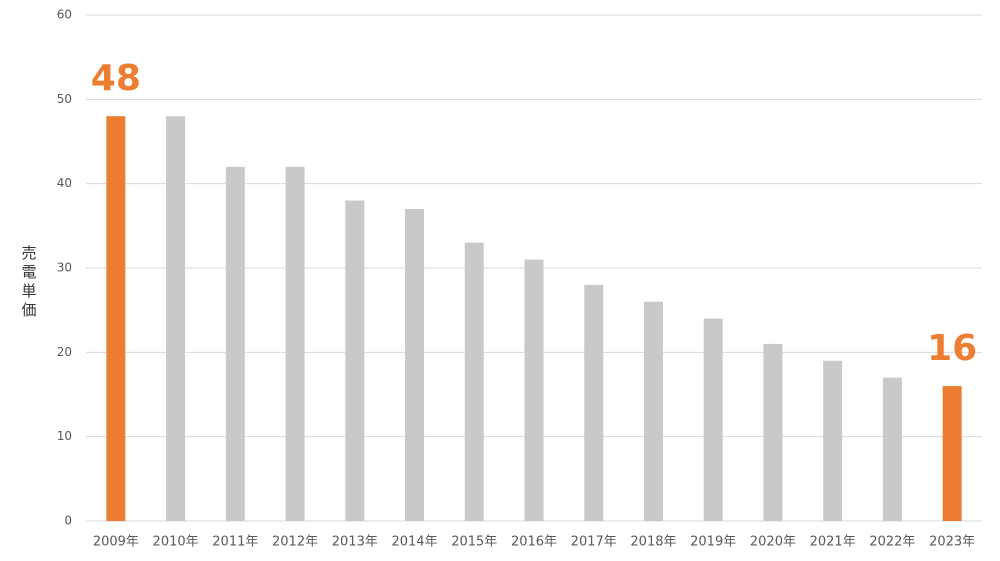 The width and height of the screenshot is (1000, 561). I want to click on x-tick-label: 2023年, so click(952, 542).